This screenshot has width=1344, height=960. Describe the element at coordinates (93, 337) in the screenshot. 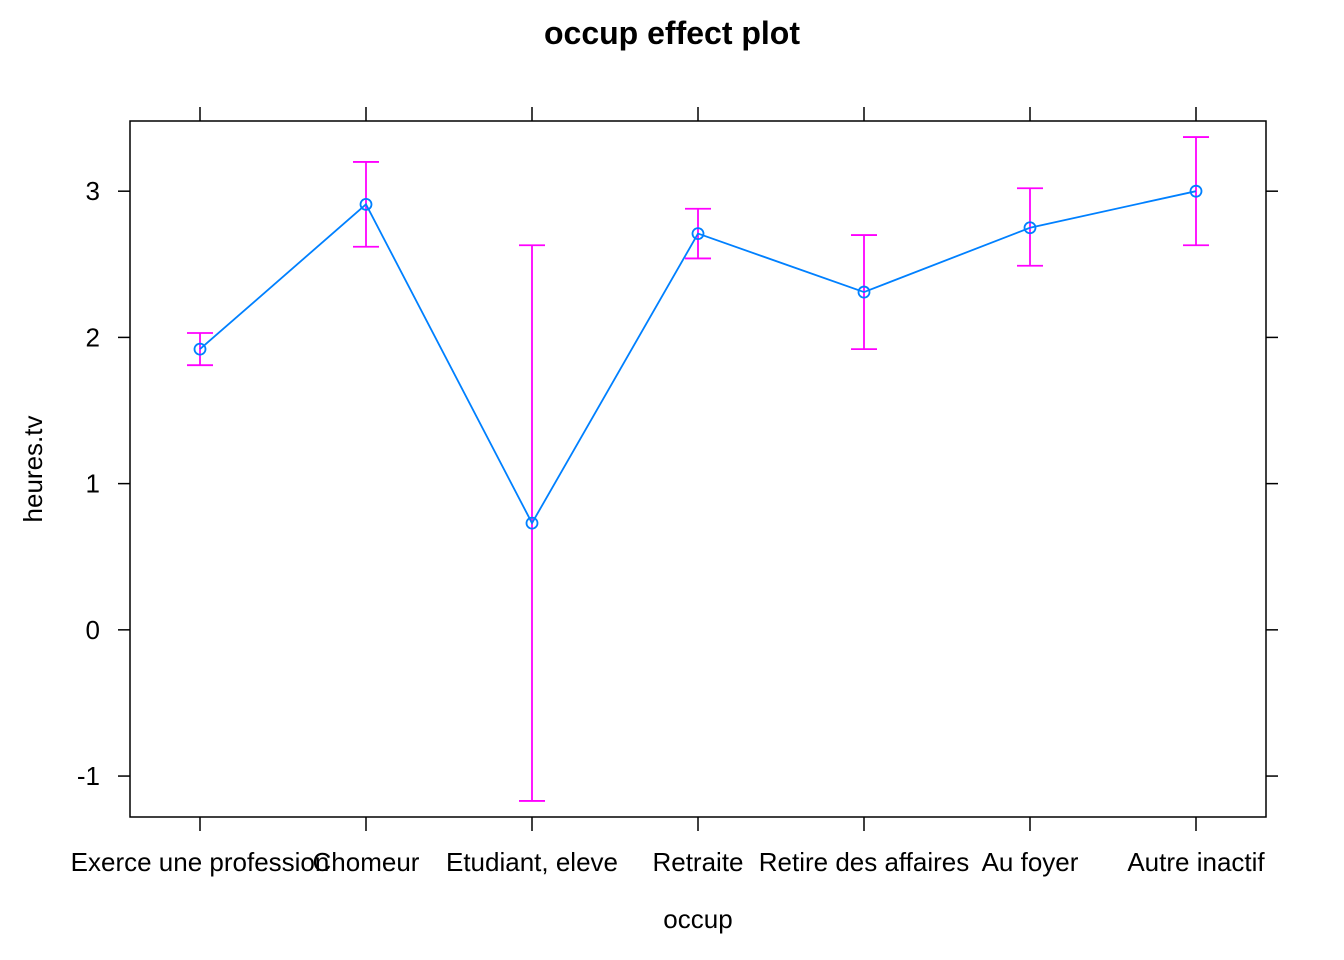

I see `y-tick-label: 2` at that location.